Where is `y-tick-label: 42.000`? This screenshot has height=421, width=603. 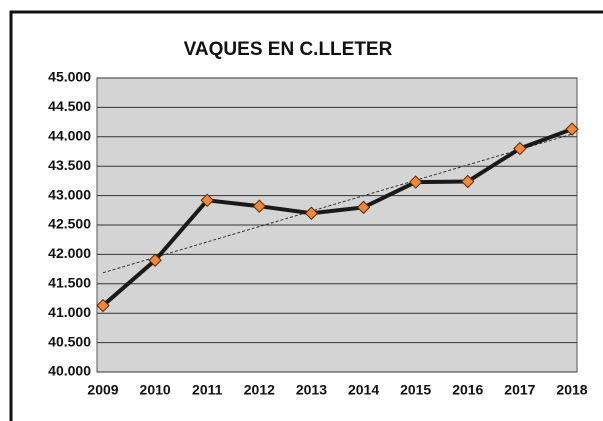
y-tick-label: 42.000 is located at coordinates (69, 253).